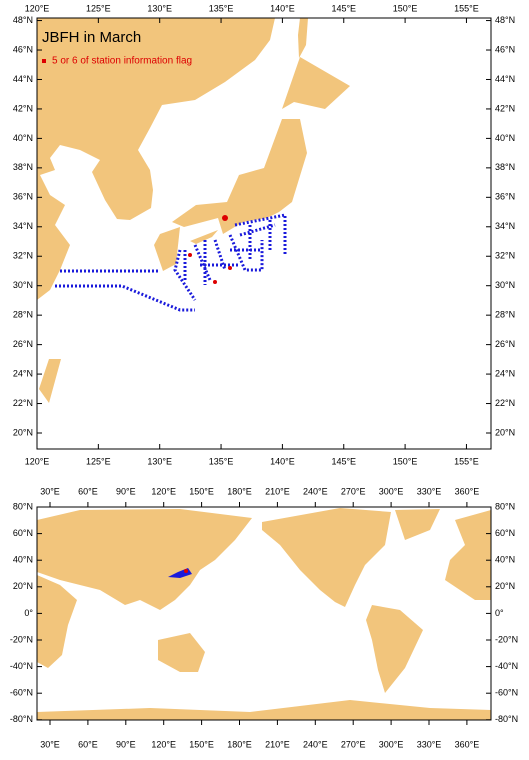 This screenshot has height=760, width=529. What do you see at coordinates (91, 37) in the screenshot?
I see `map-title: JBFH in March` at bounding box center [91, 37].